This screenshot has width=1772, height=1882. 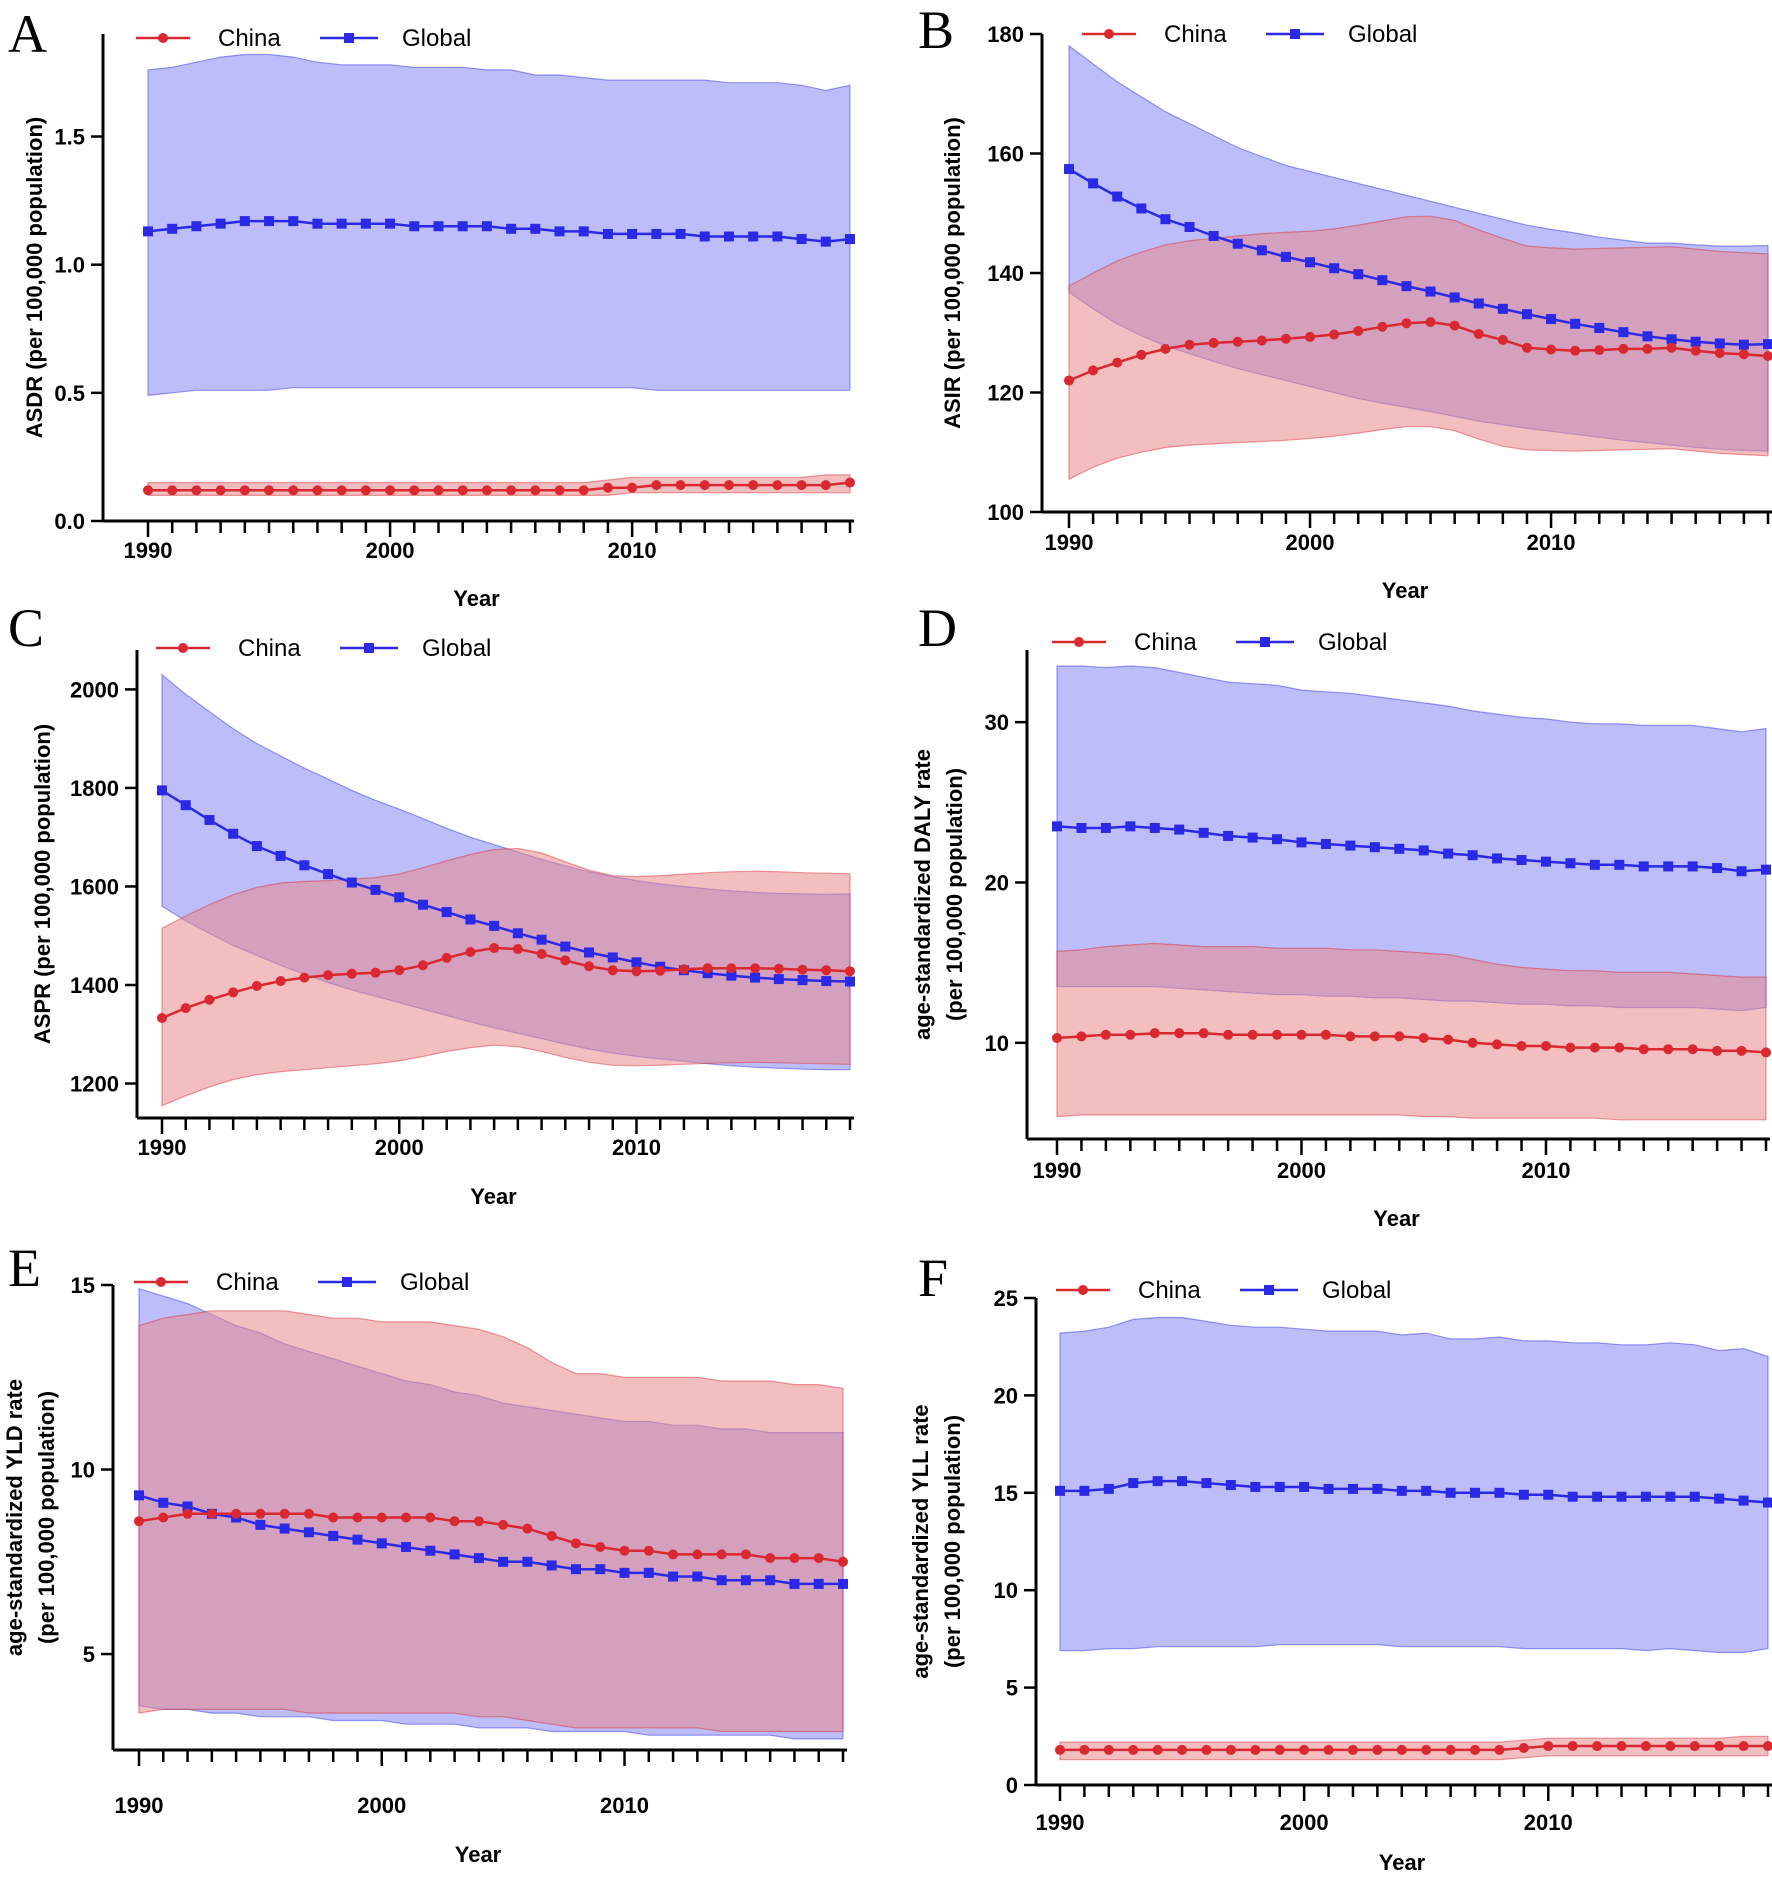 What do you see at coordinates (920, 1541) in the screenshot?
I see `y-axis-title: age-standardized YLL rate` at bounding box center [920, 1541].